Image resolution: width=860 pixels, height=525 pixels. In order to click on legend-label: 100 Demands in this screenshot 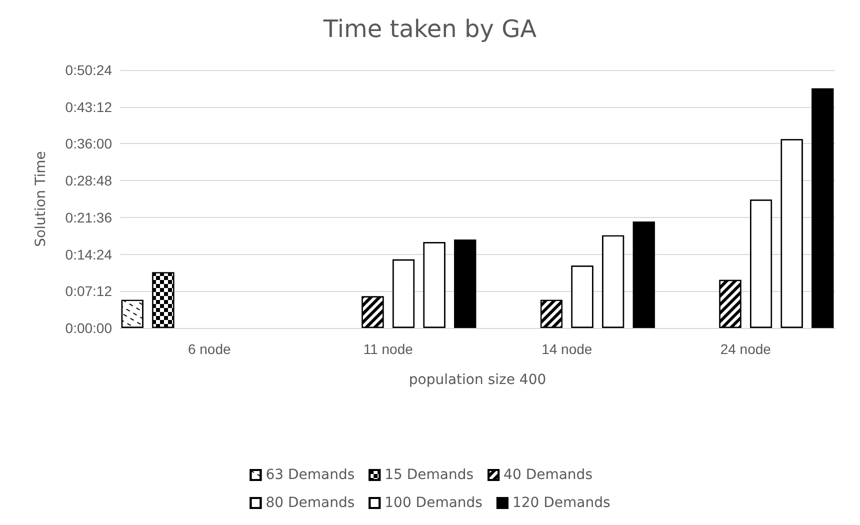, I will do `click(433, 503)`.